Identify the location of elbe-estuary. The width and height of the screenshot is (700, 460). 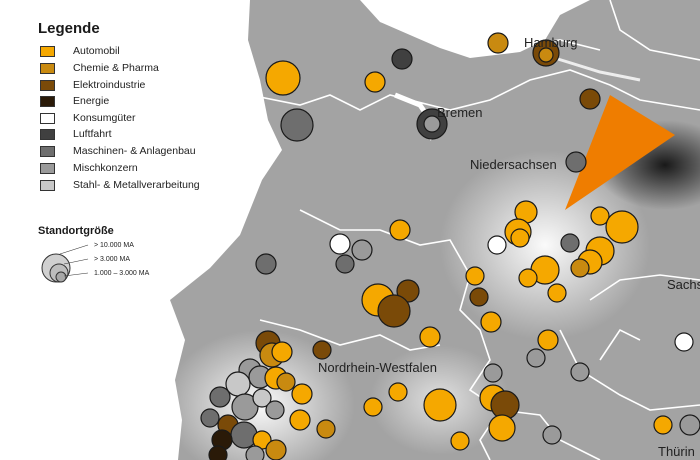
(592, 67).